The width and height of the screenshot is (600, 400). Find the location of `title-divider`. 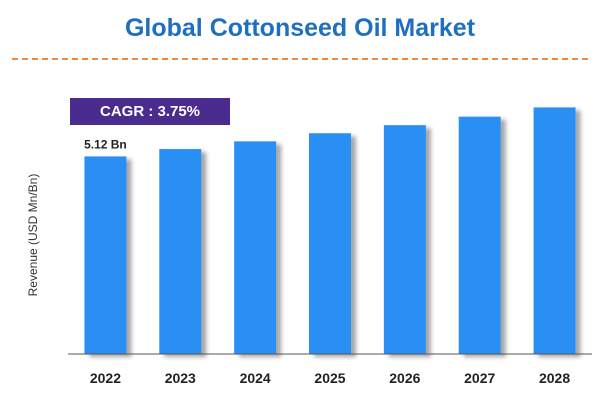

title-divider is located at coordinates (300, 59).